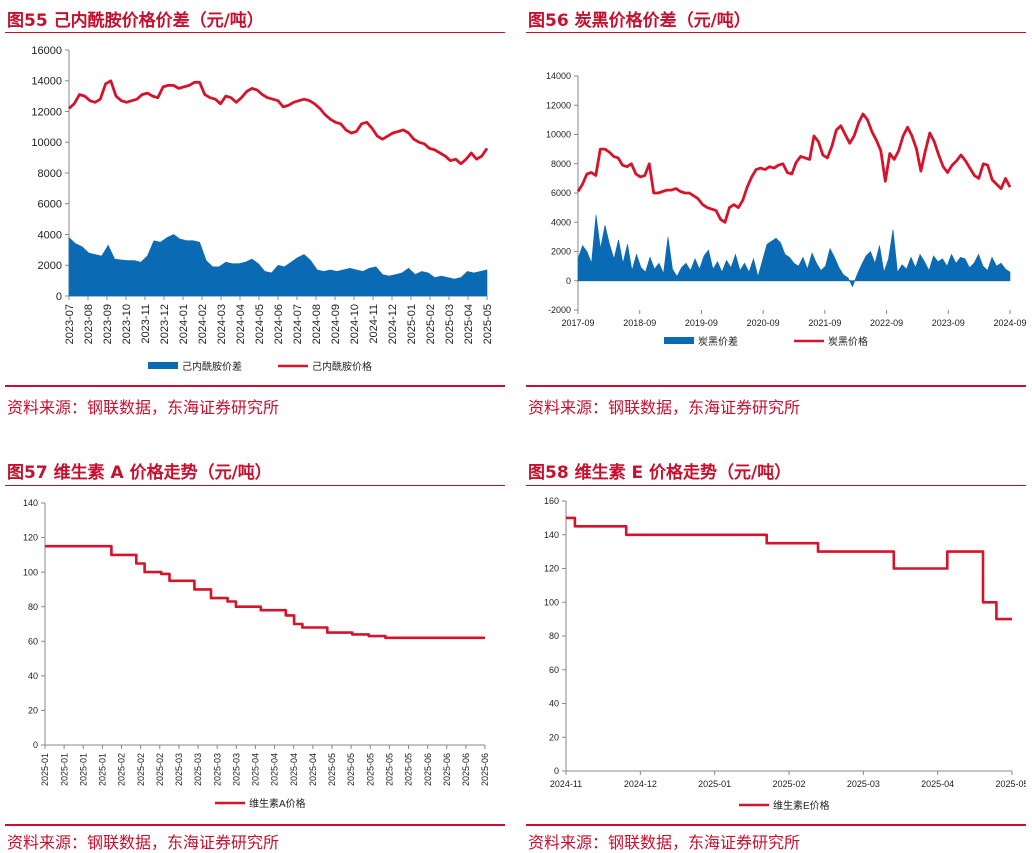 This screenshot has width=1032, height=853. Describe the element at coordinates (848, 341) in the screenshot. I see `legend-label: 炭黑价格` at that location.